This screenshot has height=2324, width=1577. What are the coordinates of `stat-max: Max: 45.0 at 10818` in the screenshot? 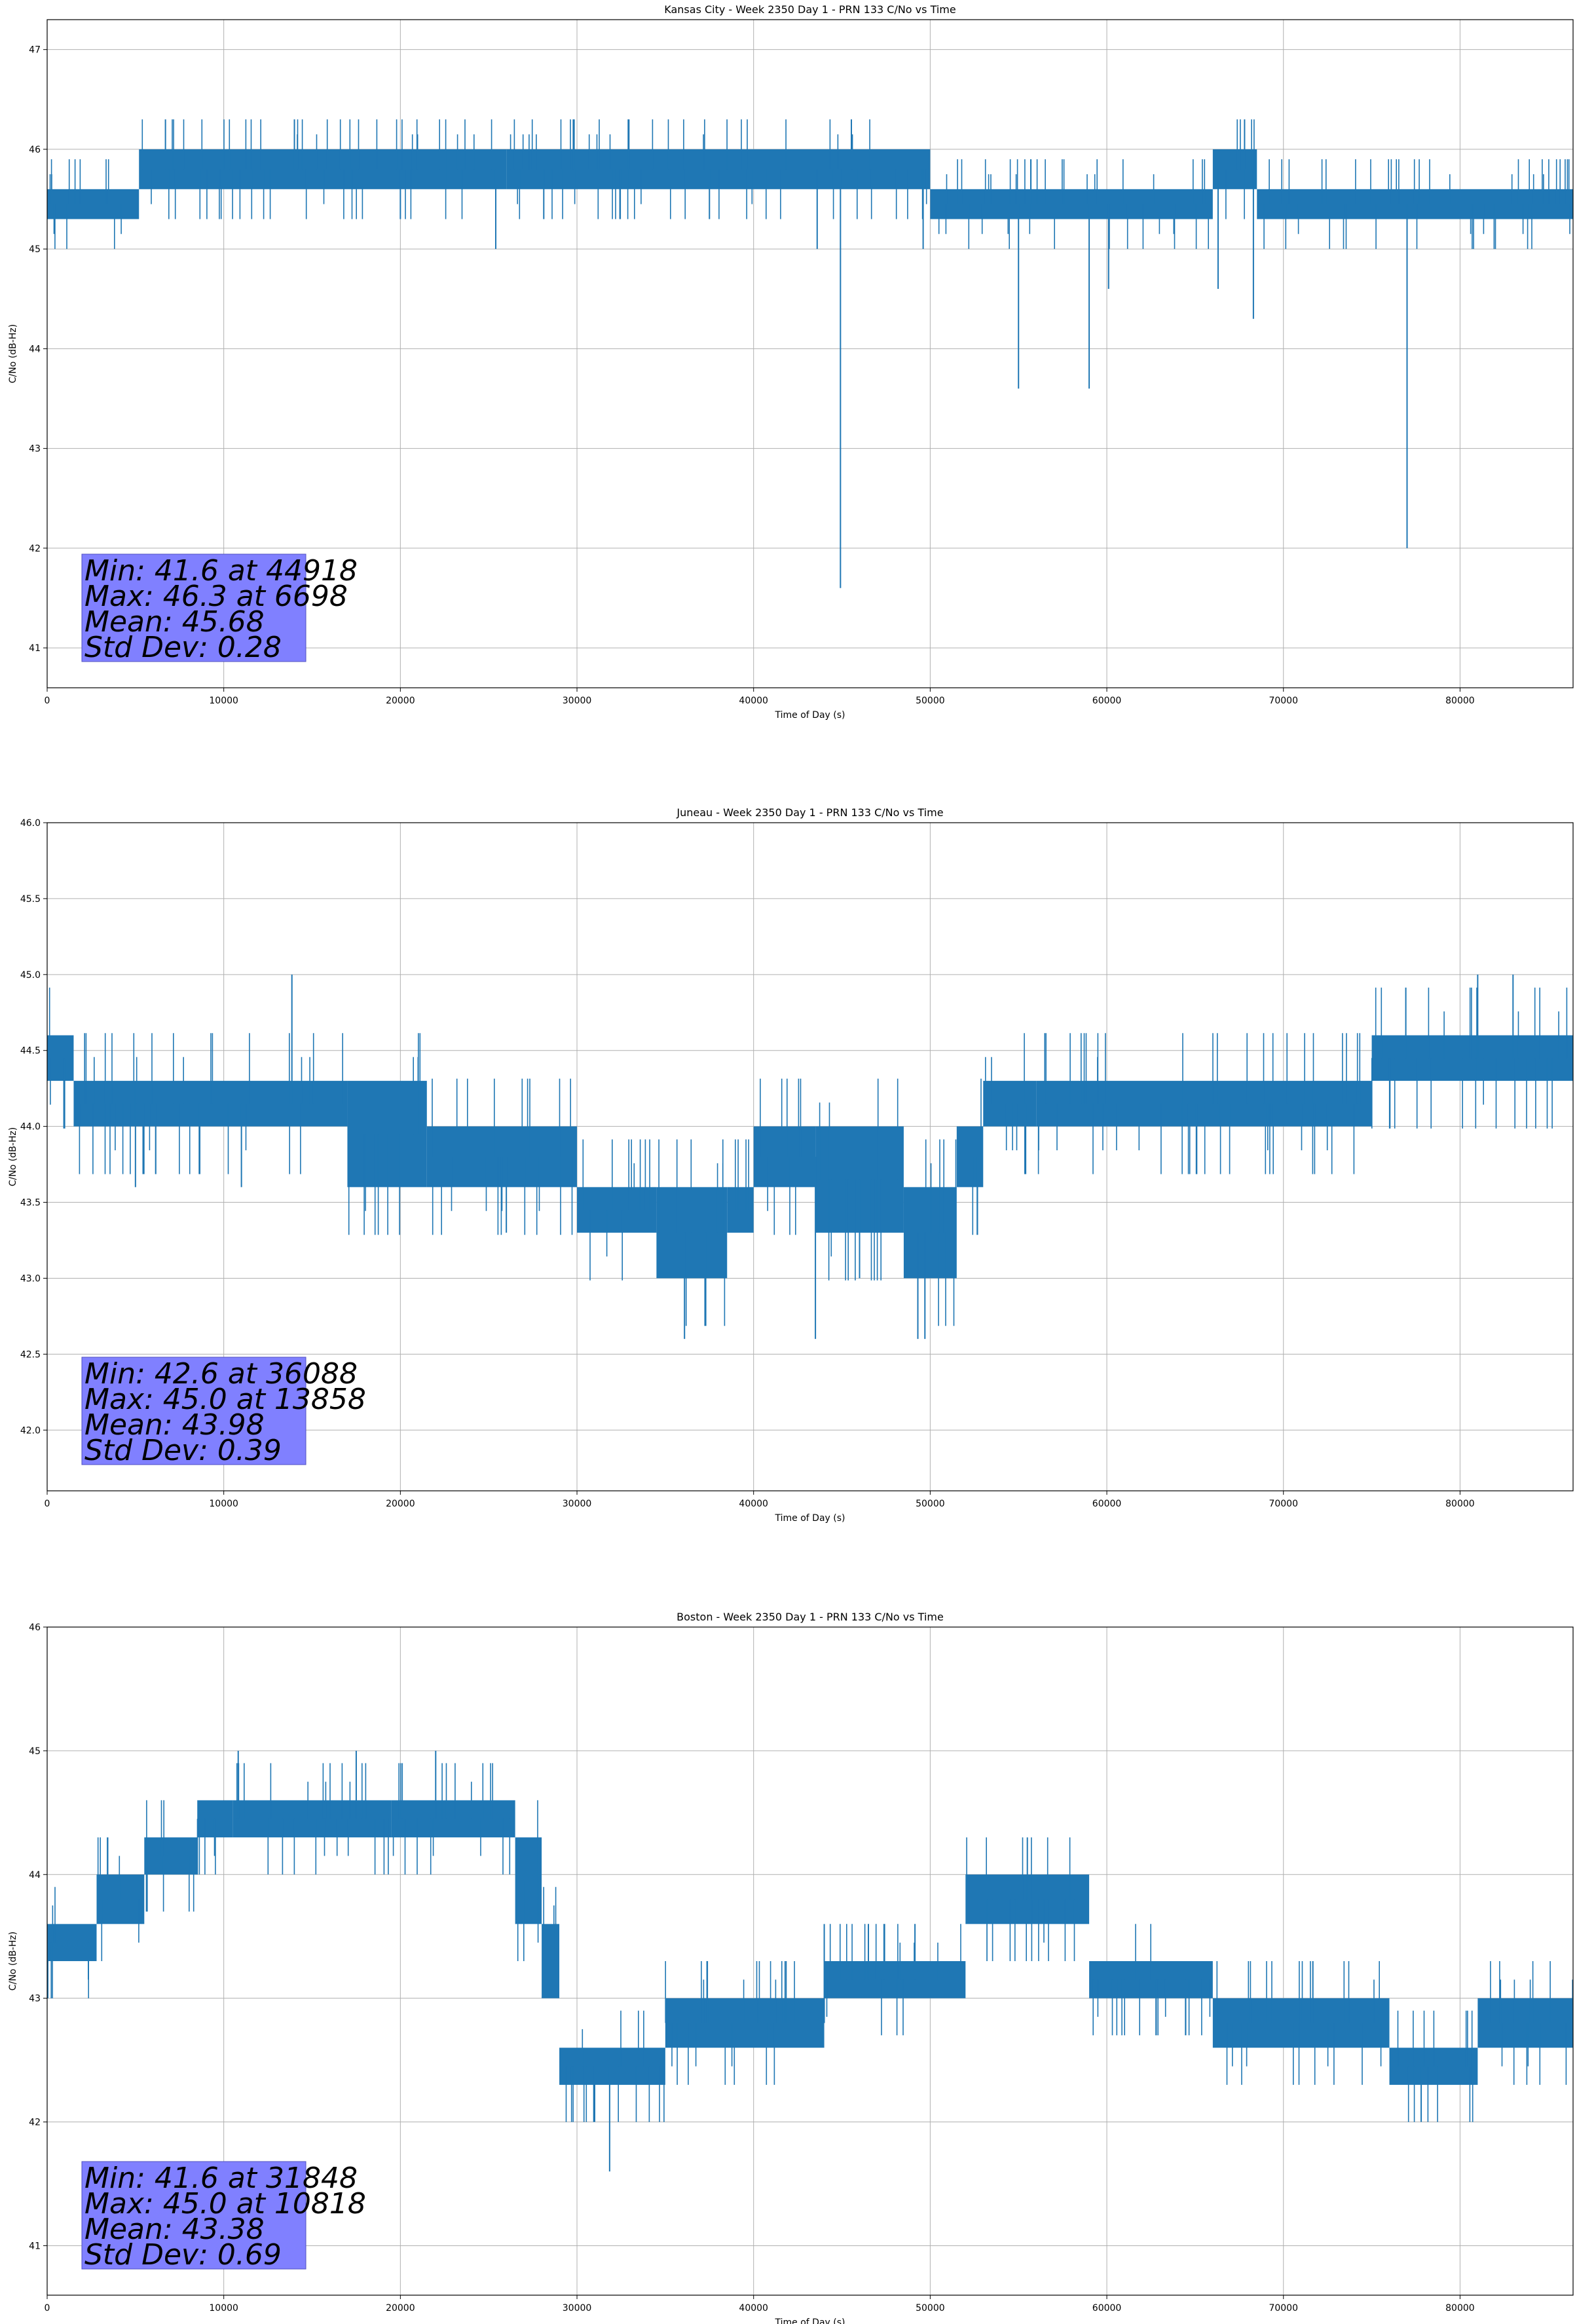 It's located at (225, 2204).